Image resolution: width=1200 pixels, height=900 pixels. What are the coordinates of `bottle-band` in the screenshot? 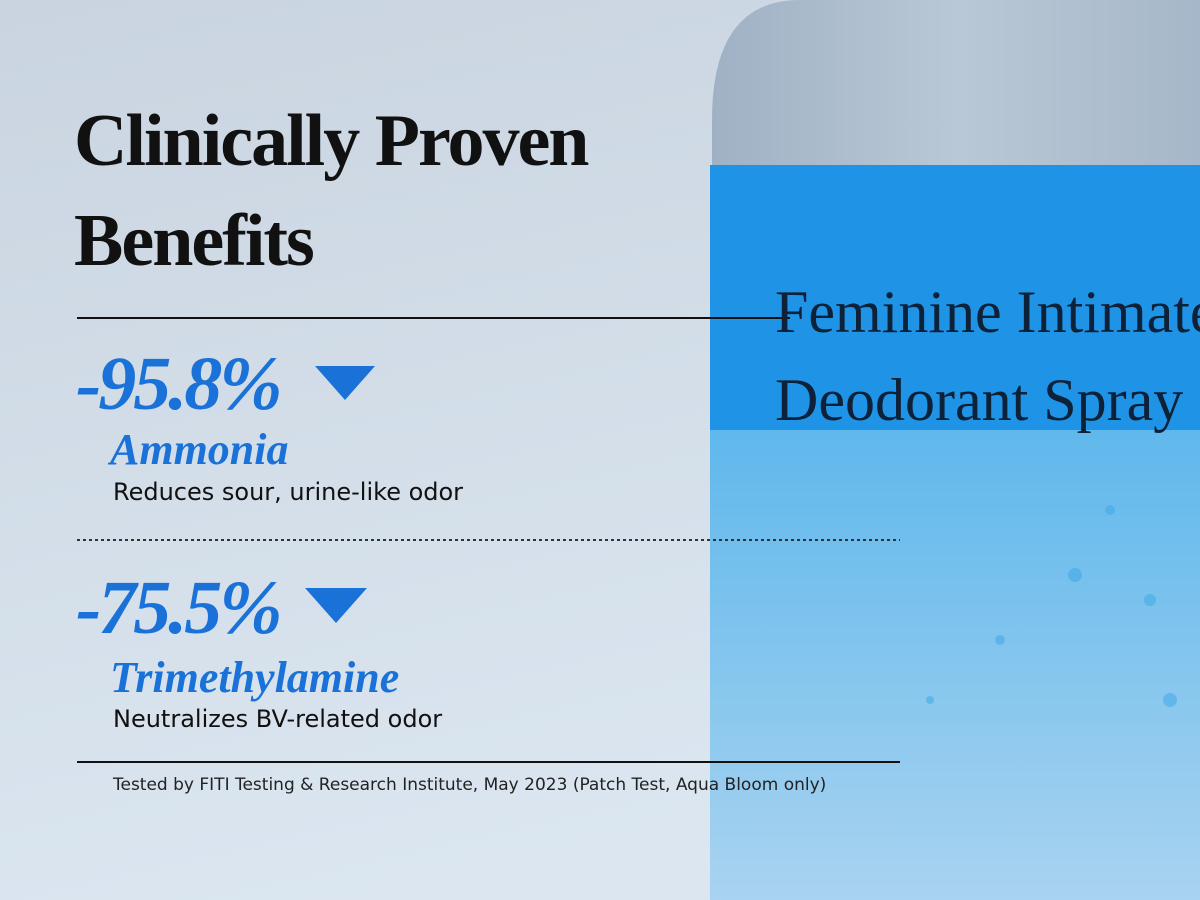 It's located at (955, 297).